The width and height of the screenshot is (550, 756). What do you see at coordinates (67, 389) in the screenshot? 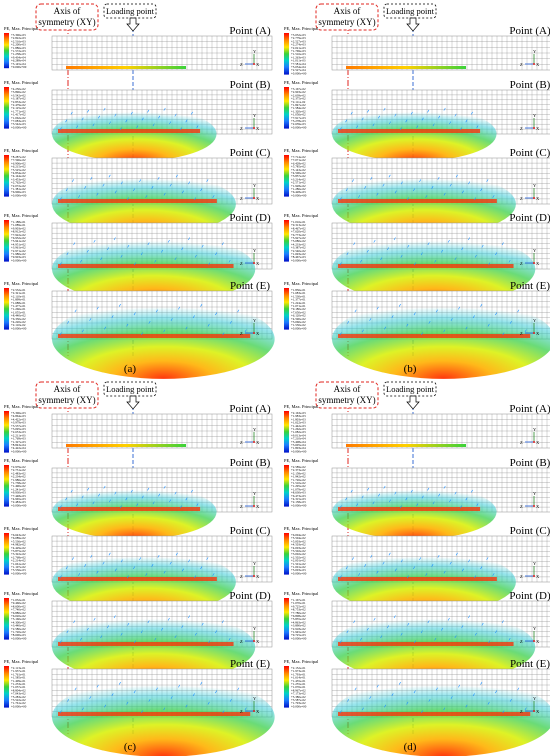
I see `axis-of-symmetry-label: Axis of` at bounding box center [67, 389].